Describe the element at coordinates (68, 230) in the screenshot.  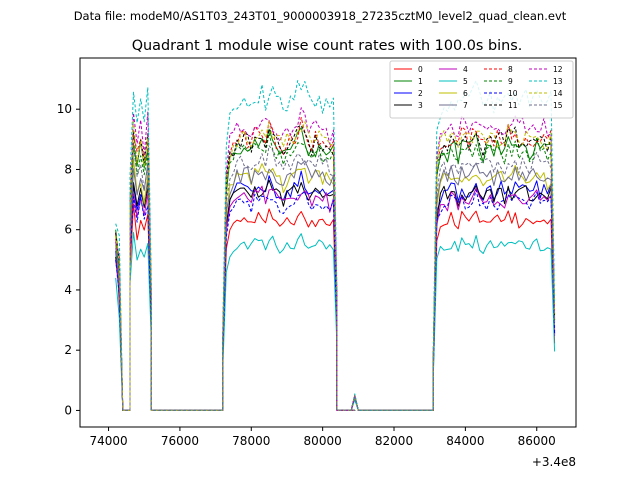
I see `y-tick-label: 6` at that location.